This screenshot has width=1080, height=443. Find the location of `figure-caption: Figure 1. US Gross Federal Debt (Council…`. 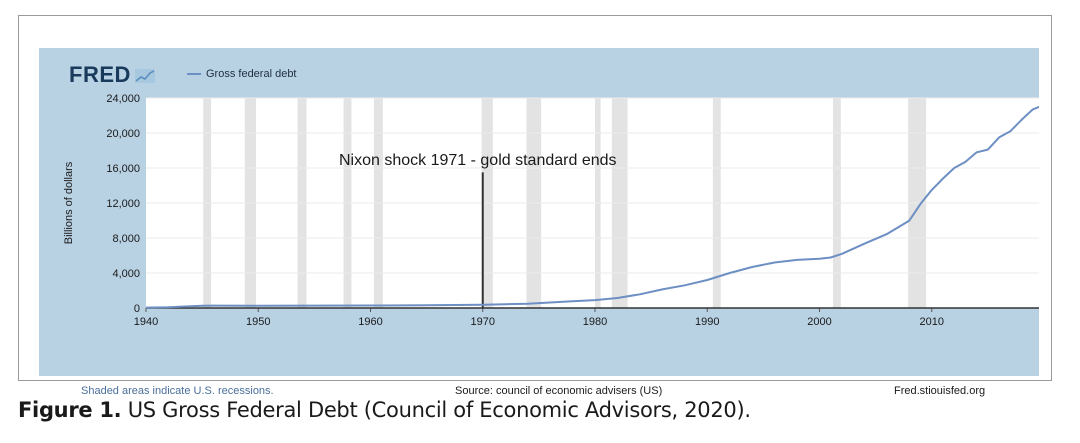

figure-caption: Figure 1. US Gross Federal Debt (Council… is located at coordinates (384, 410).